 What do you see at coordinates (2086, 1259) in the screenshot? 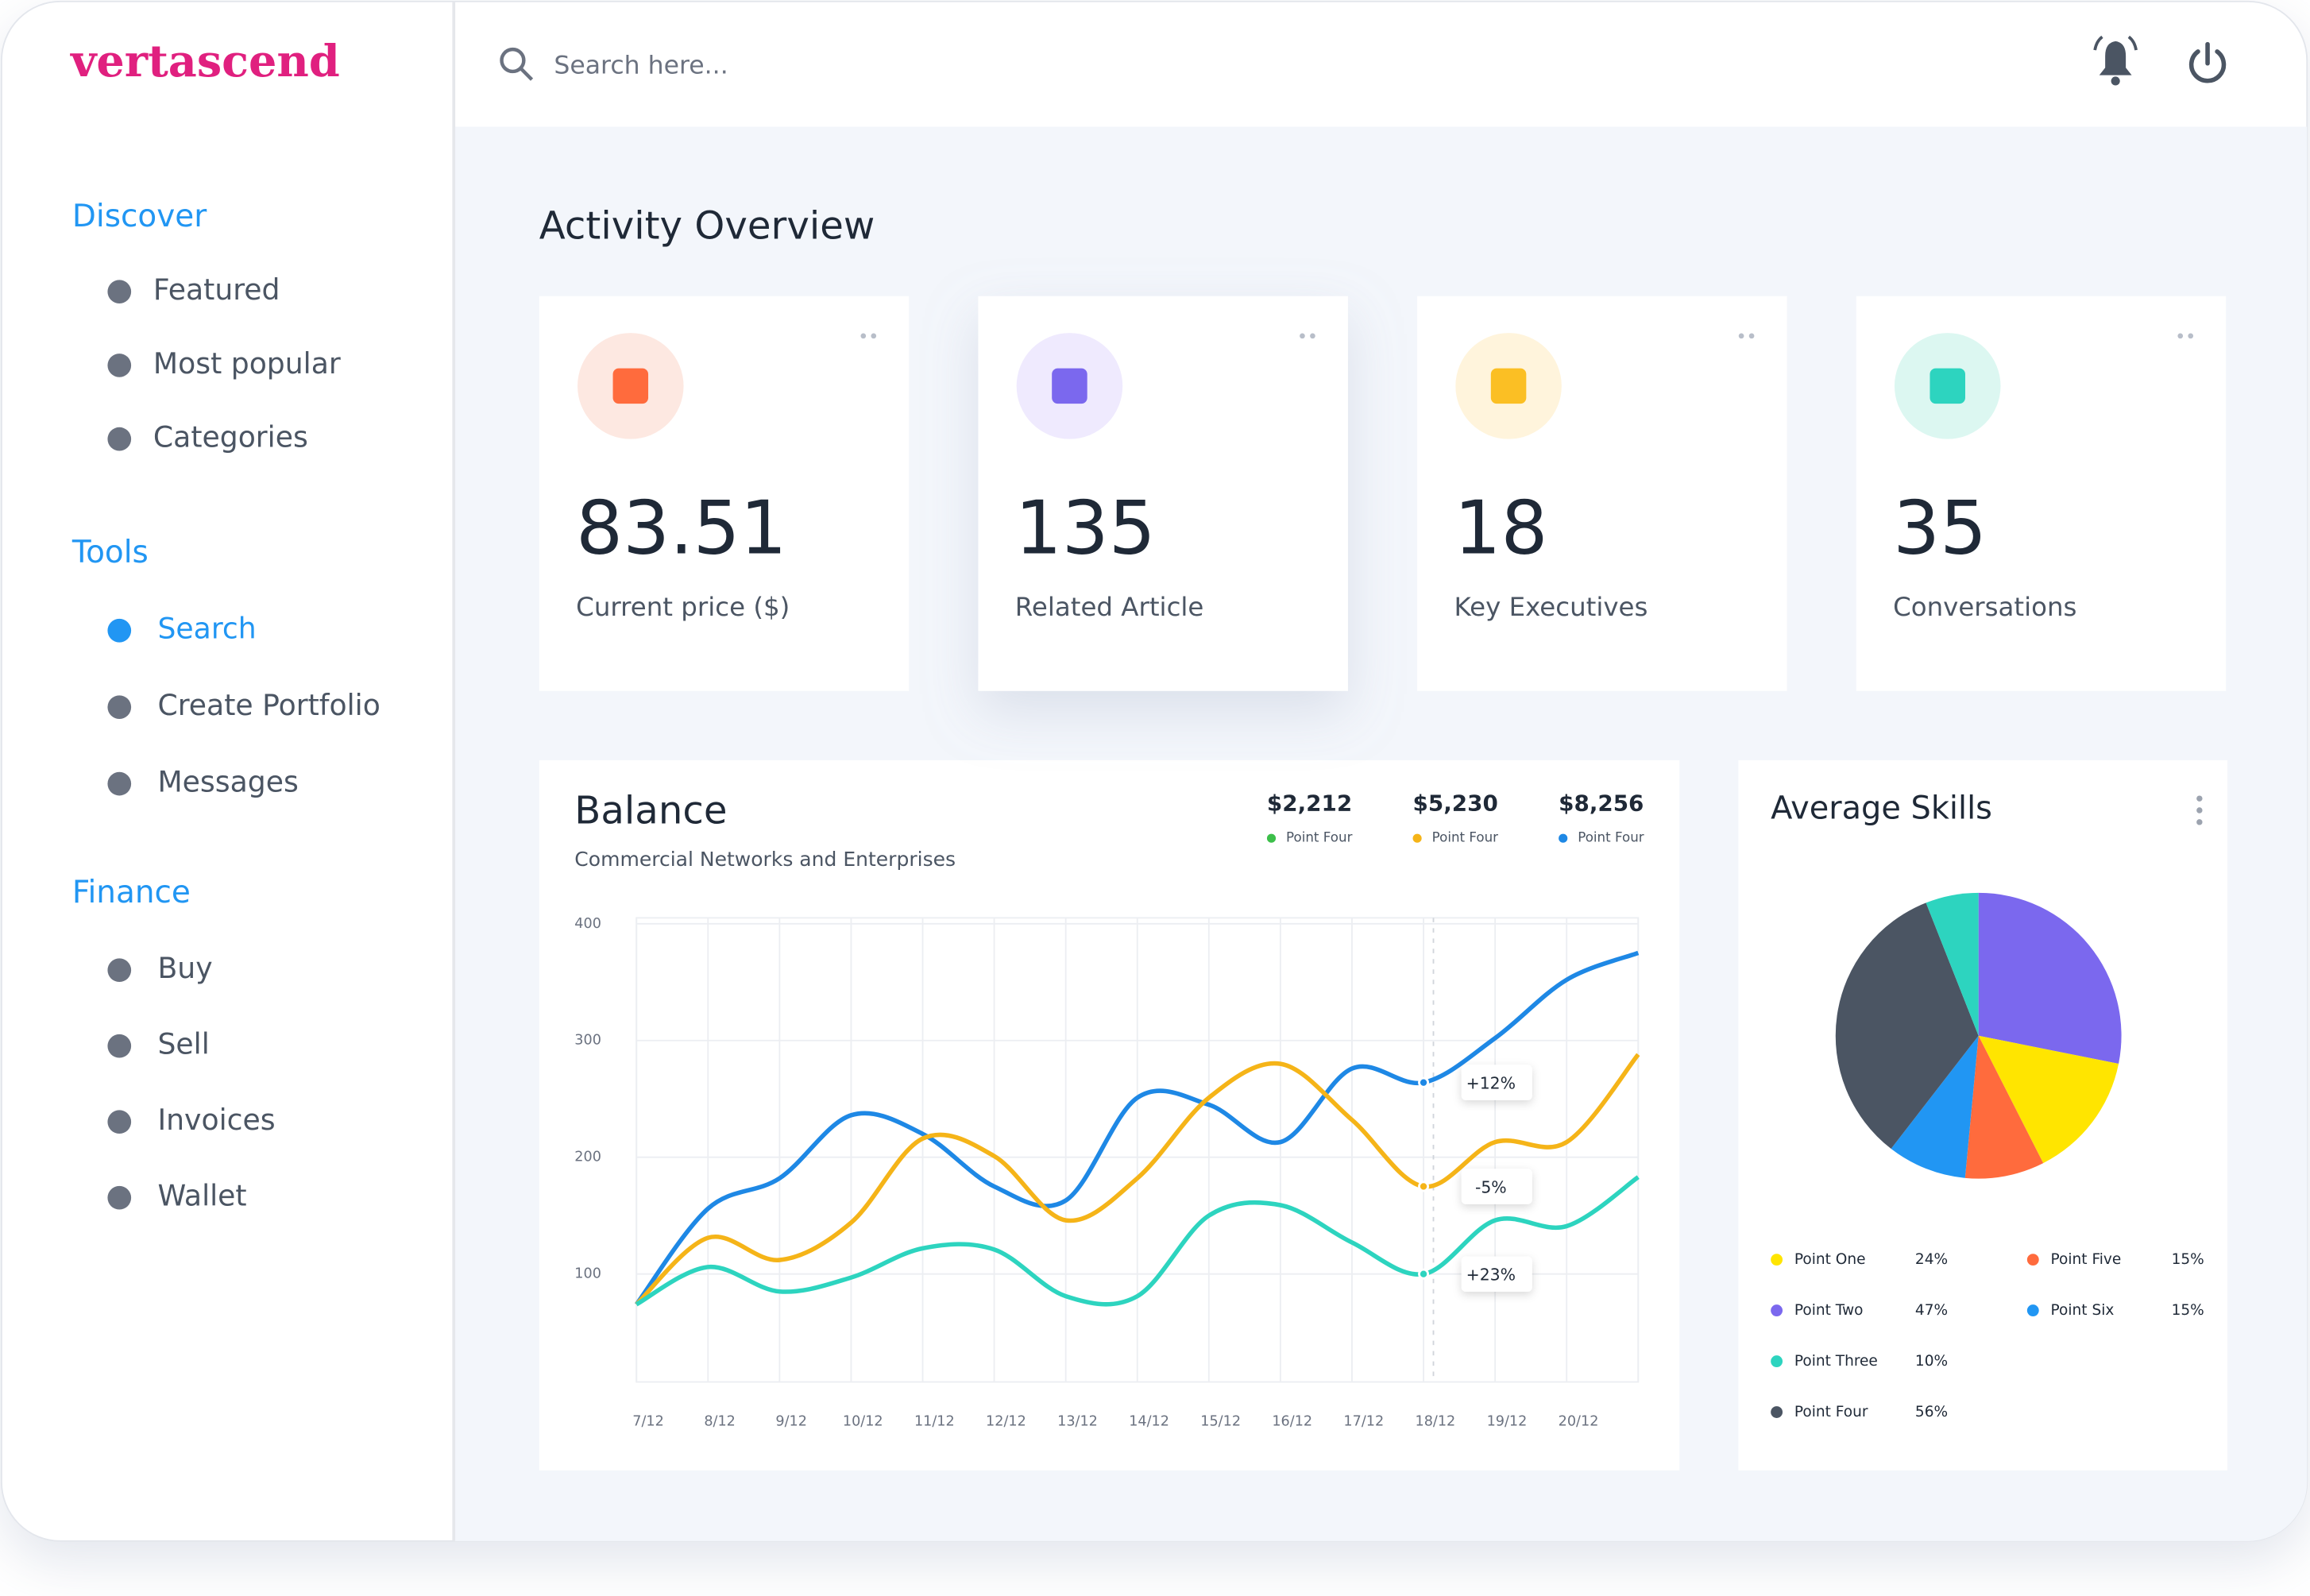
I see `legend-label: Point Five` at bounding box center [2086, 1259].